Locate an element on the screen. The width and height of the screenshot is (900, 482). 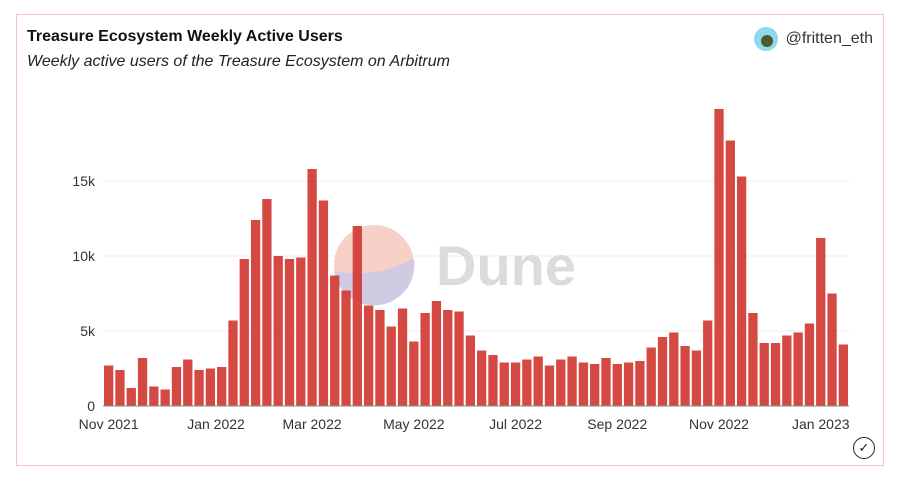
y-tick-label: 10k is located at coordinates (84, 256).